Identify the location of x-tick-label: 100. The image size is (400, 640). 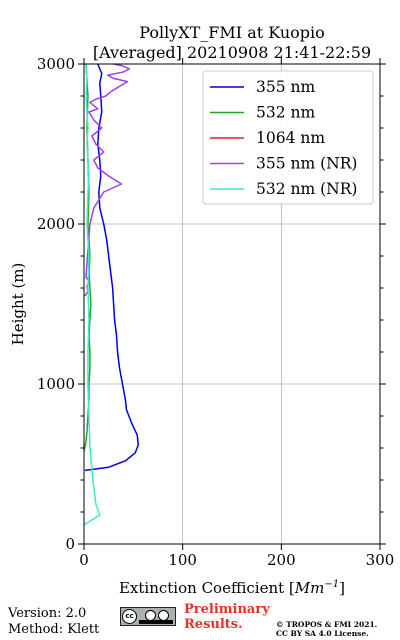
(182, 560).